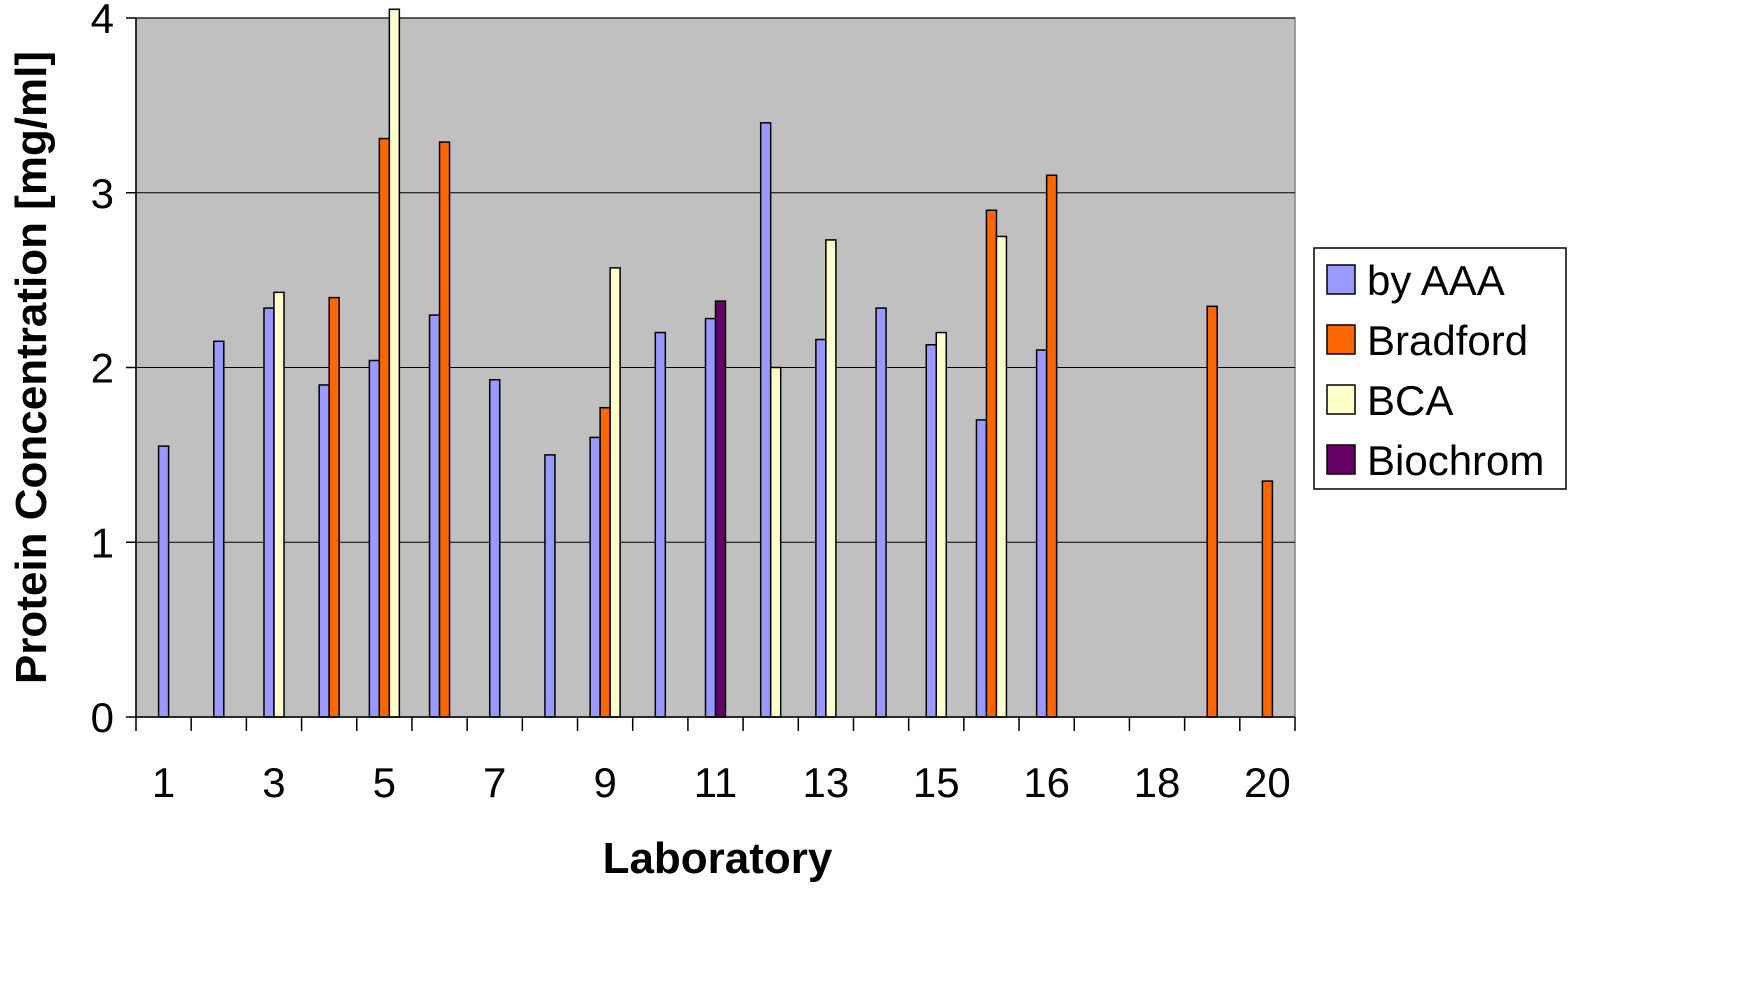 This screenshot has width=1761, height=995. What do you see at coordinates (1046, 782) in the screenshot?
I see `x-tick-label: 16` at bounding box center [1046, 782].